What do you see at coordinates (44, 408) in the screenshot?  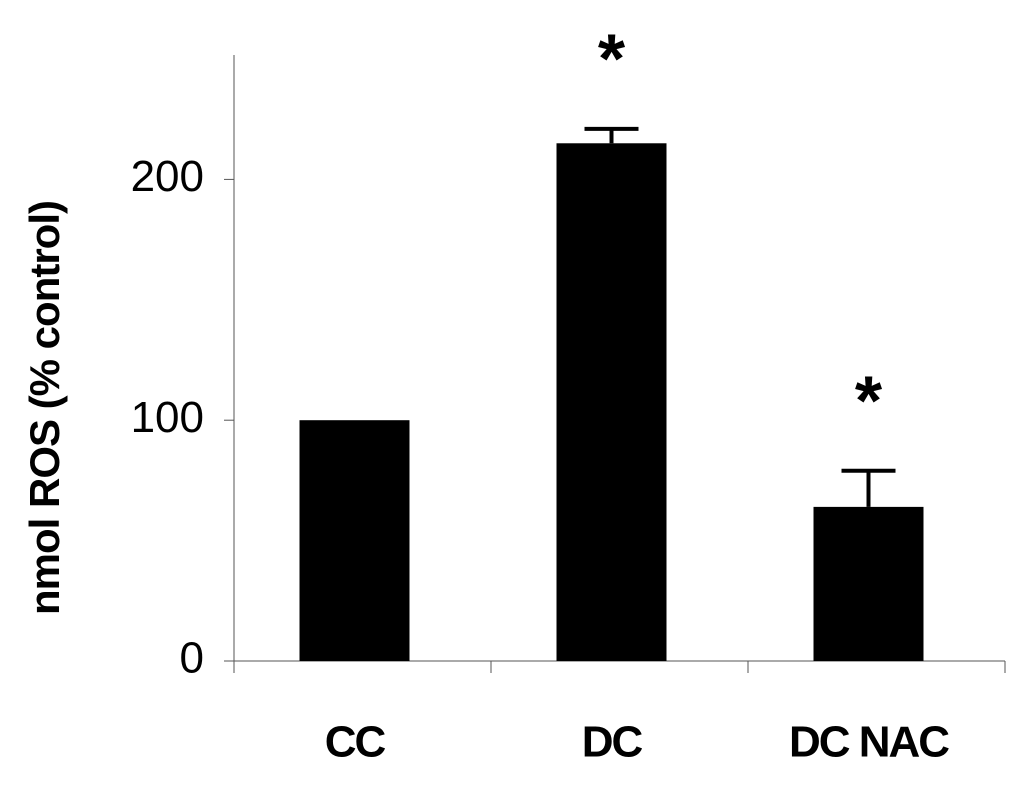 I see `y-axis-label: nmol ROS (% control)` at bounding box center [44, 408].